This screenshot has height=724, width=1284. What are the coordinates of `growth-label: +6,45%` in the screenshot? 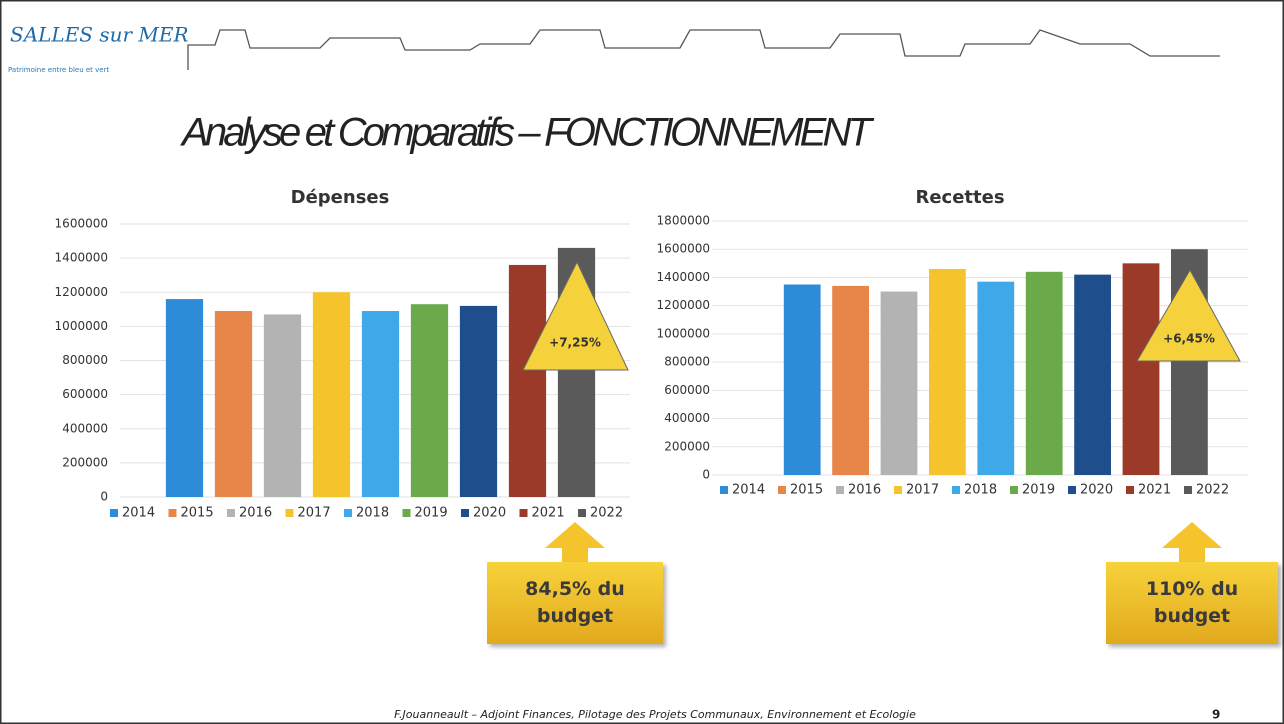 It's located at (1189, 339).